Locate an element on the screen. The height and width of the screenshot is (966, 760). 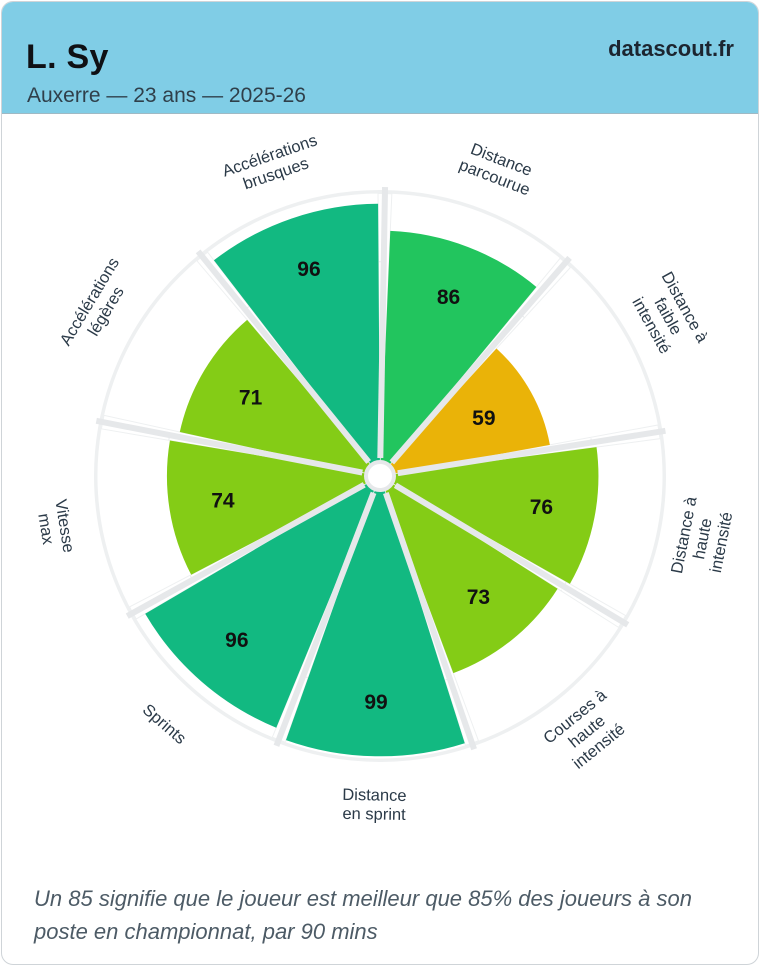
value-label: 59 is located at coordinates (483, 418).